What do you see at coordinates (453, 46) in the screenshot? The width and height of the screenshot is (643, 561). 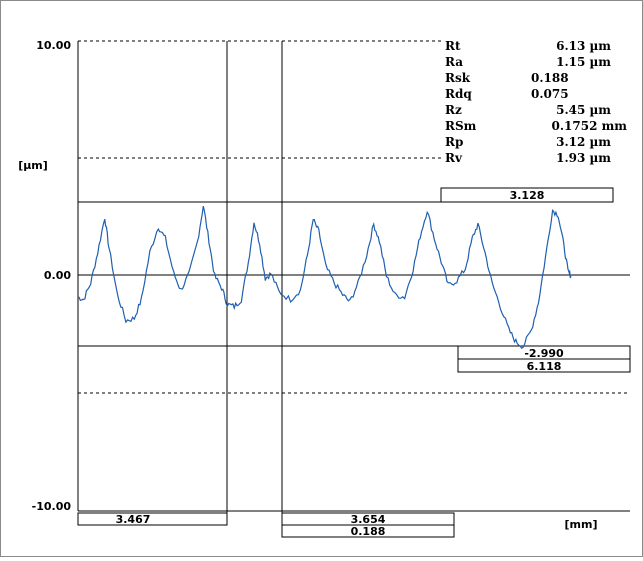 I see `param-name-rt: Rt` at bounding box center [453, 46].